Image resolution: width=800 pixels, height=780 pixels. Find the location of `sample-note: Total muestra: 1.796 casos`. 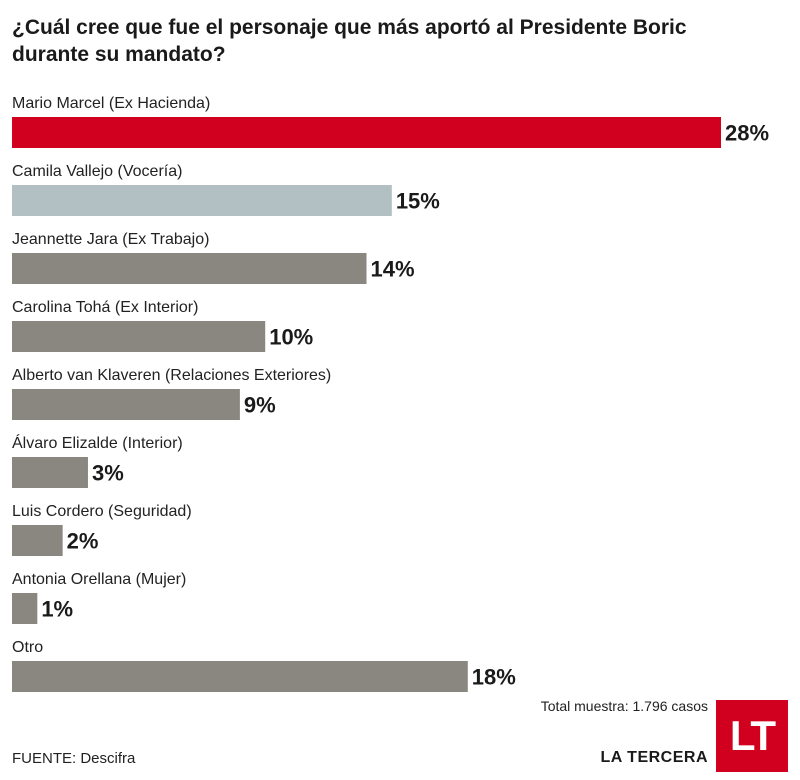

sample-note: Total muestra: 1.796 casos is located at coordinates (624, 706).